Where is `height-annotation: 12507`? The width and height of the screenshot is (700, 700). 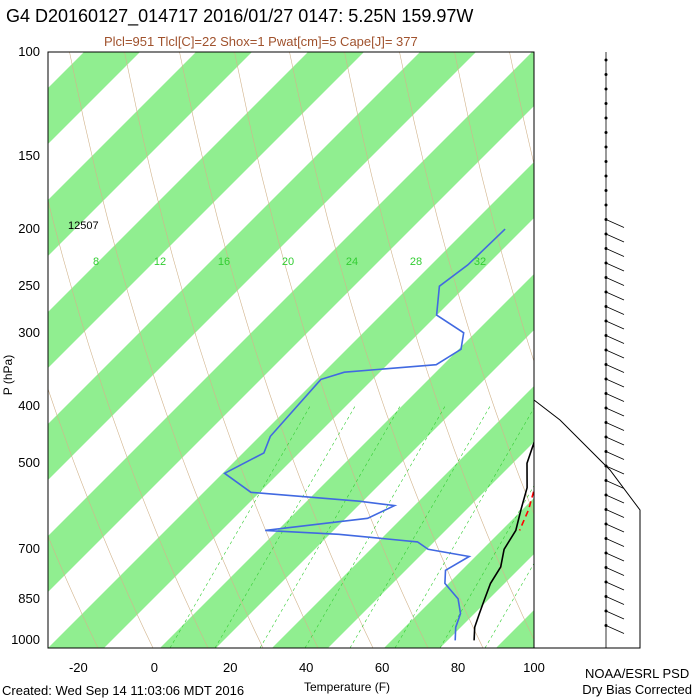
height-annotation: 12507 is located at coordinates (83, 226).